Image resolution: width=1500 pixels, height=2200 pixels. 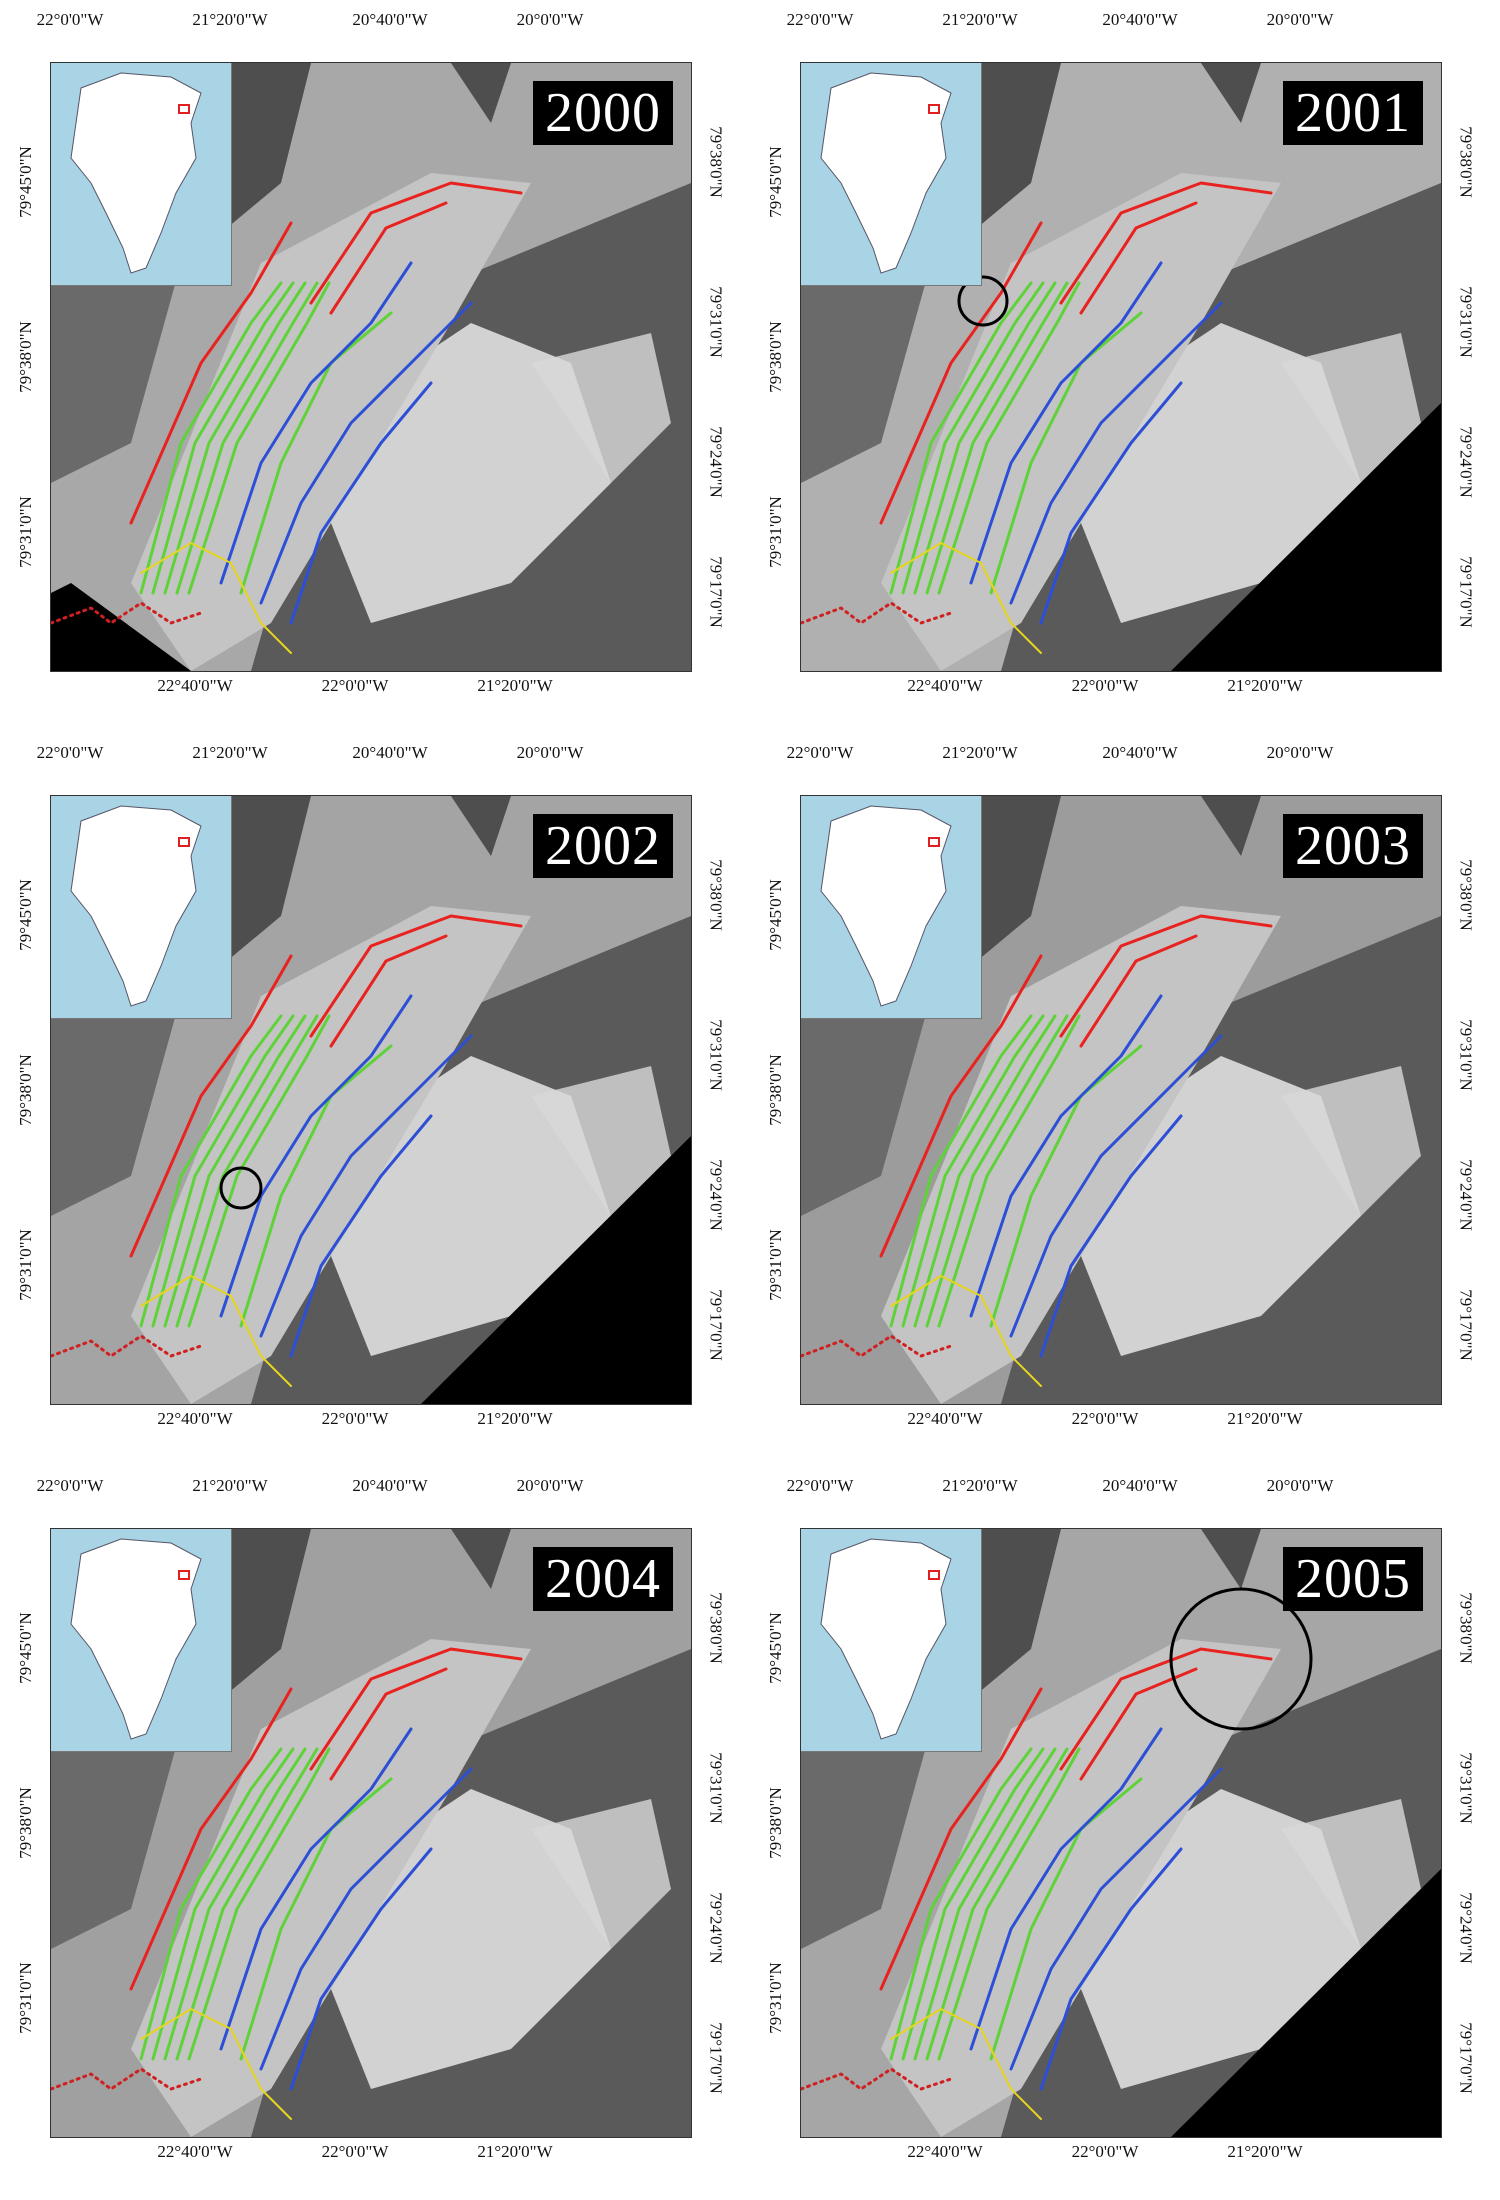 What do you see at coordinates (877, 2079) in the screenshot?
I see `dotted-boundary-line` at bounding box center [877, 2079].